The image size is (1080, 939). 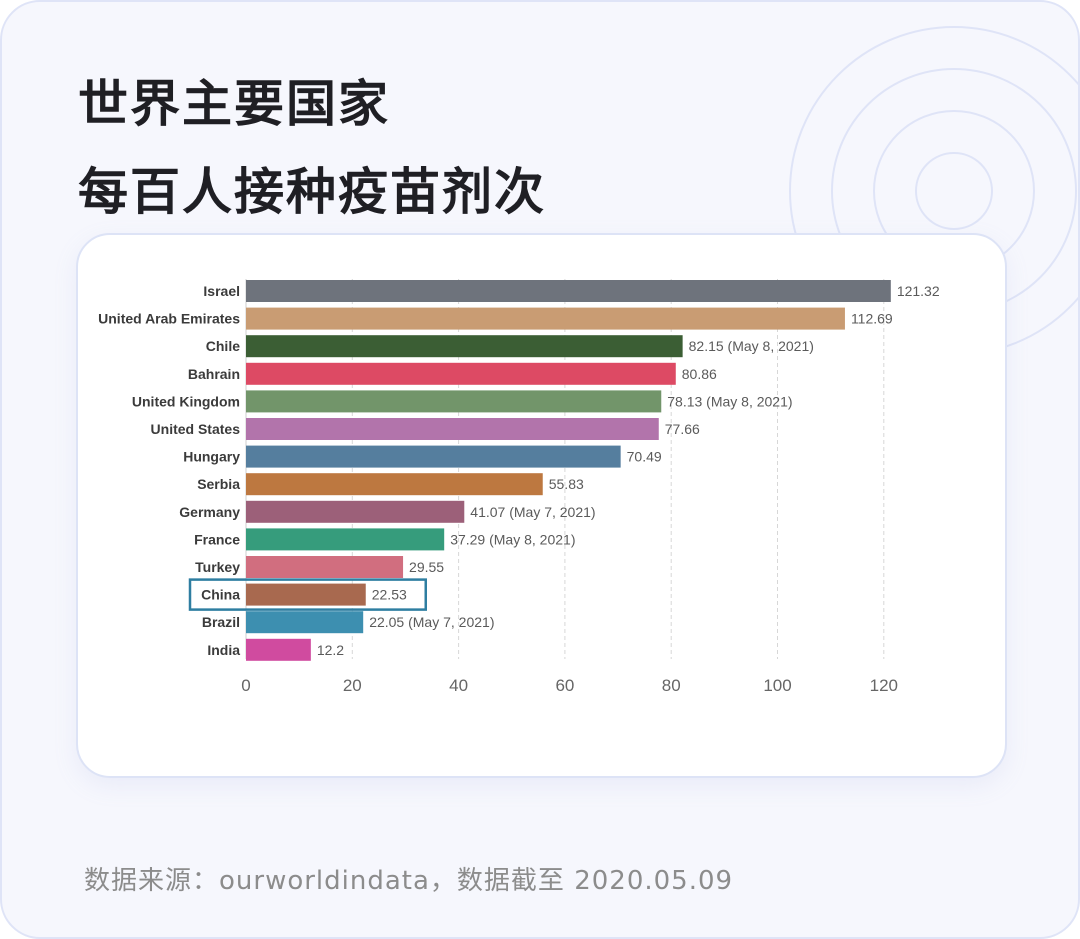 I want to click on category-label: Hungary, so click(x=211, y=457).